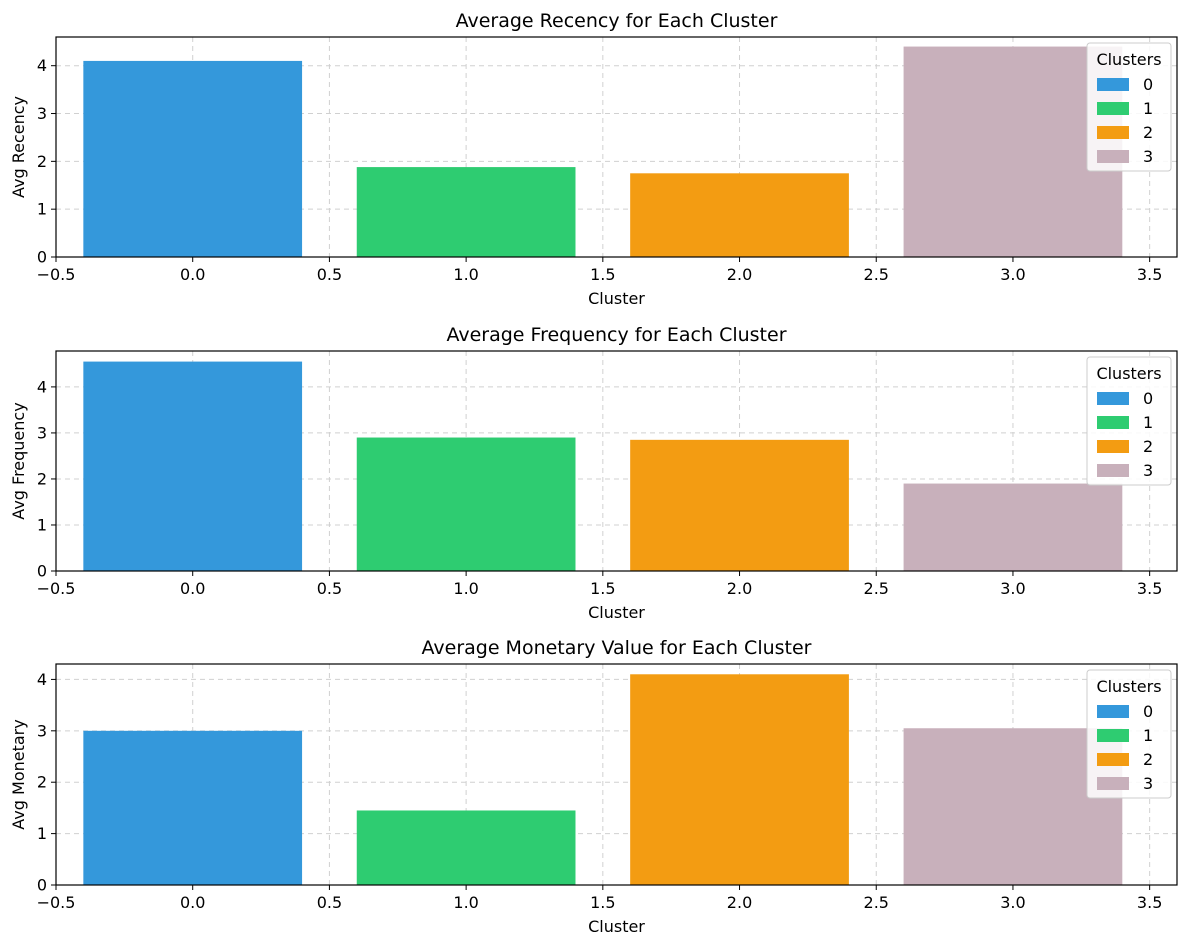 This screenshot has height=947, width=1188. Describe the element at coordinates (616, 335) in the screenshot. I see `chart-title: Average Frequency for Each Cluster` at that location.